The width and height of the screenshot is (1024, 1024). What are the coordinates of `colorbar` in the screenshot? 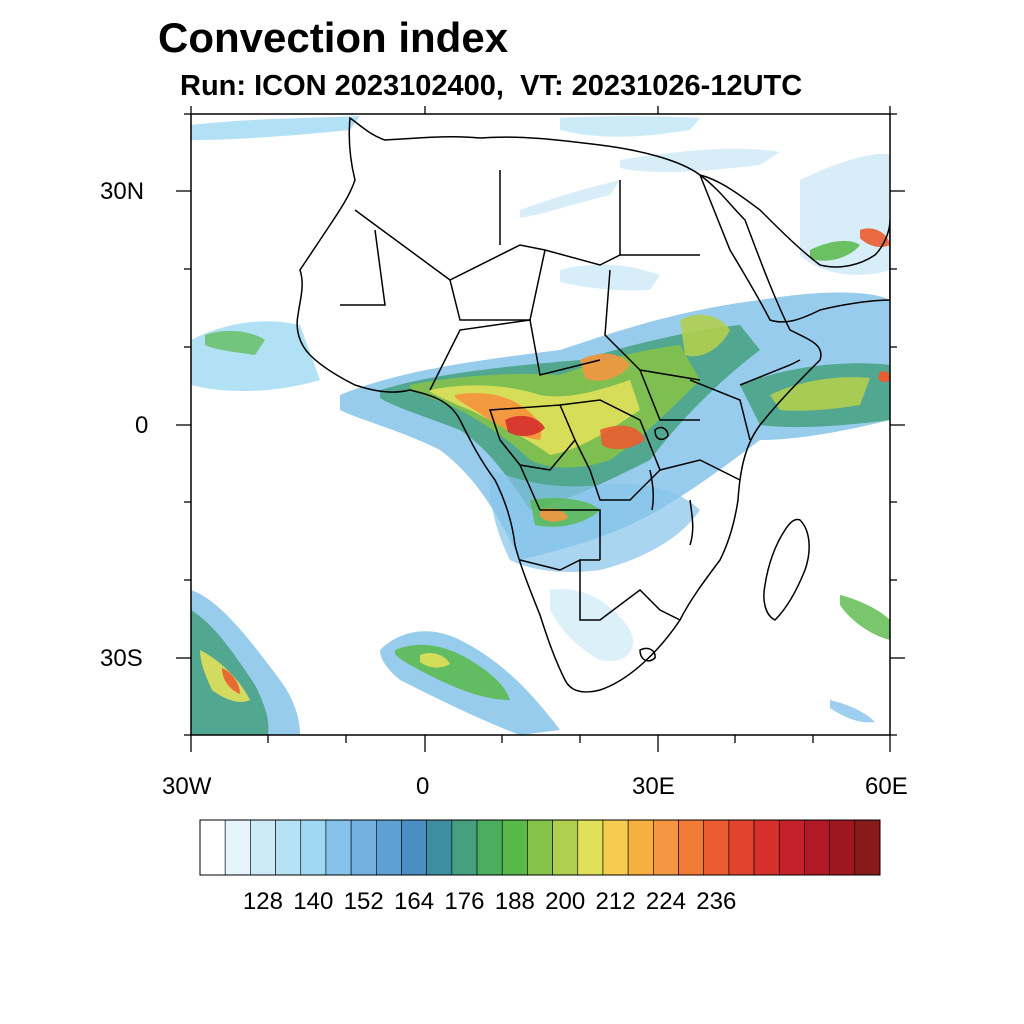 It's located at (540, 847).